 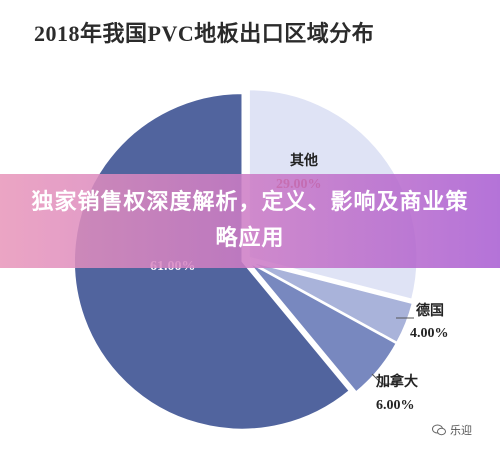 I want to click on source-watermark: 乐迎, so click(x=452, y=430).